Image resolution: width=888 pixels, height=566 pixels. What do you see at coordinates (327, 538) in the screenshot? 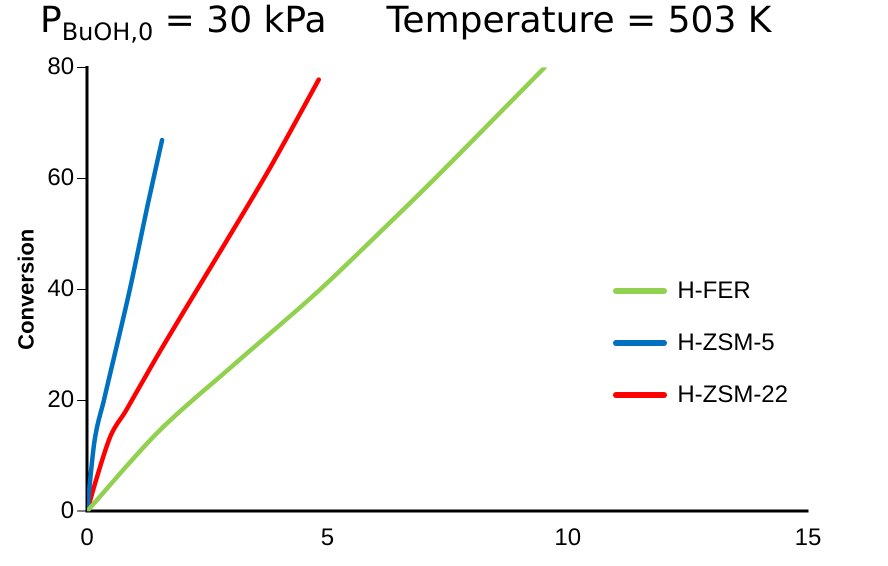
I see `x-tick-label: 5` at bounding box center [327, 538].